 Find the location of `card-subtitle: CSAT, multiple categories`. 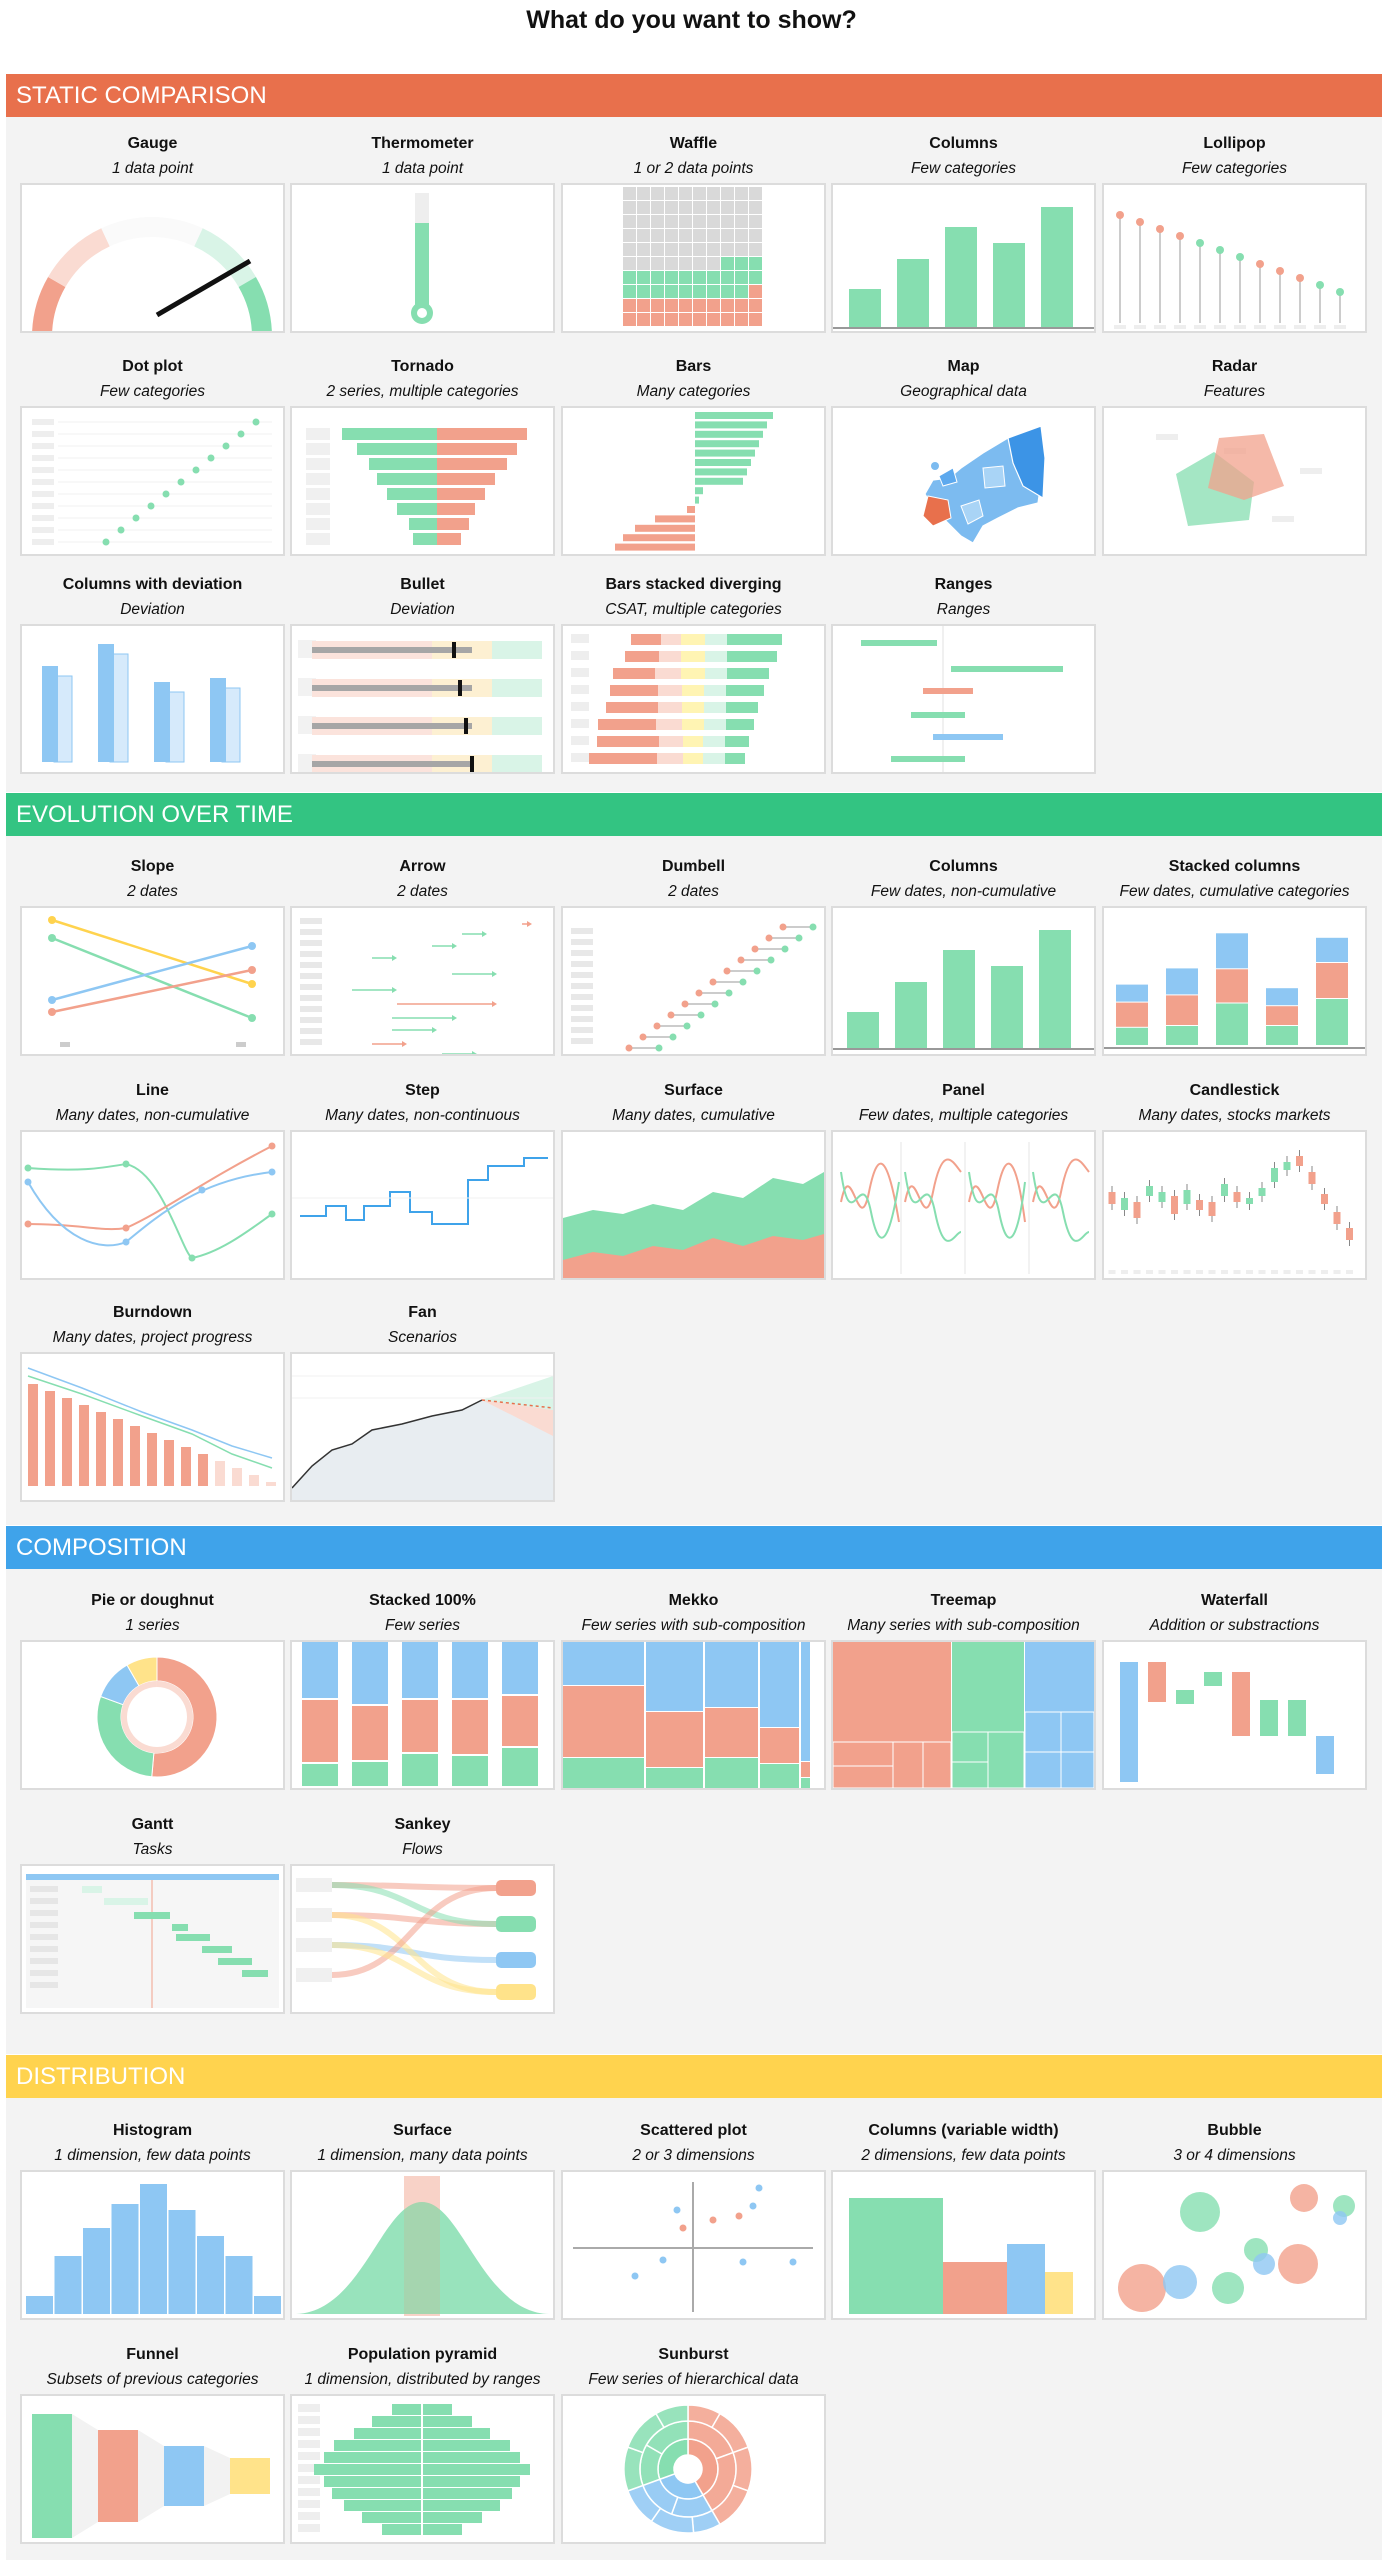

card-subtitle: CSAT, multiple categories is located at coordinates (693, 609).